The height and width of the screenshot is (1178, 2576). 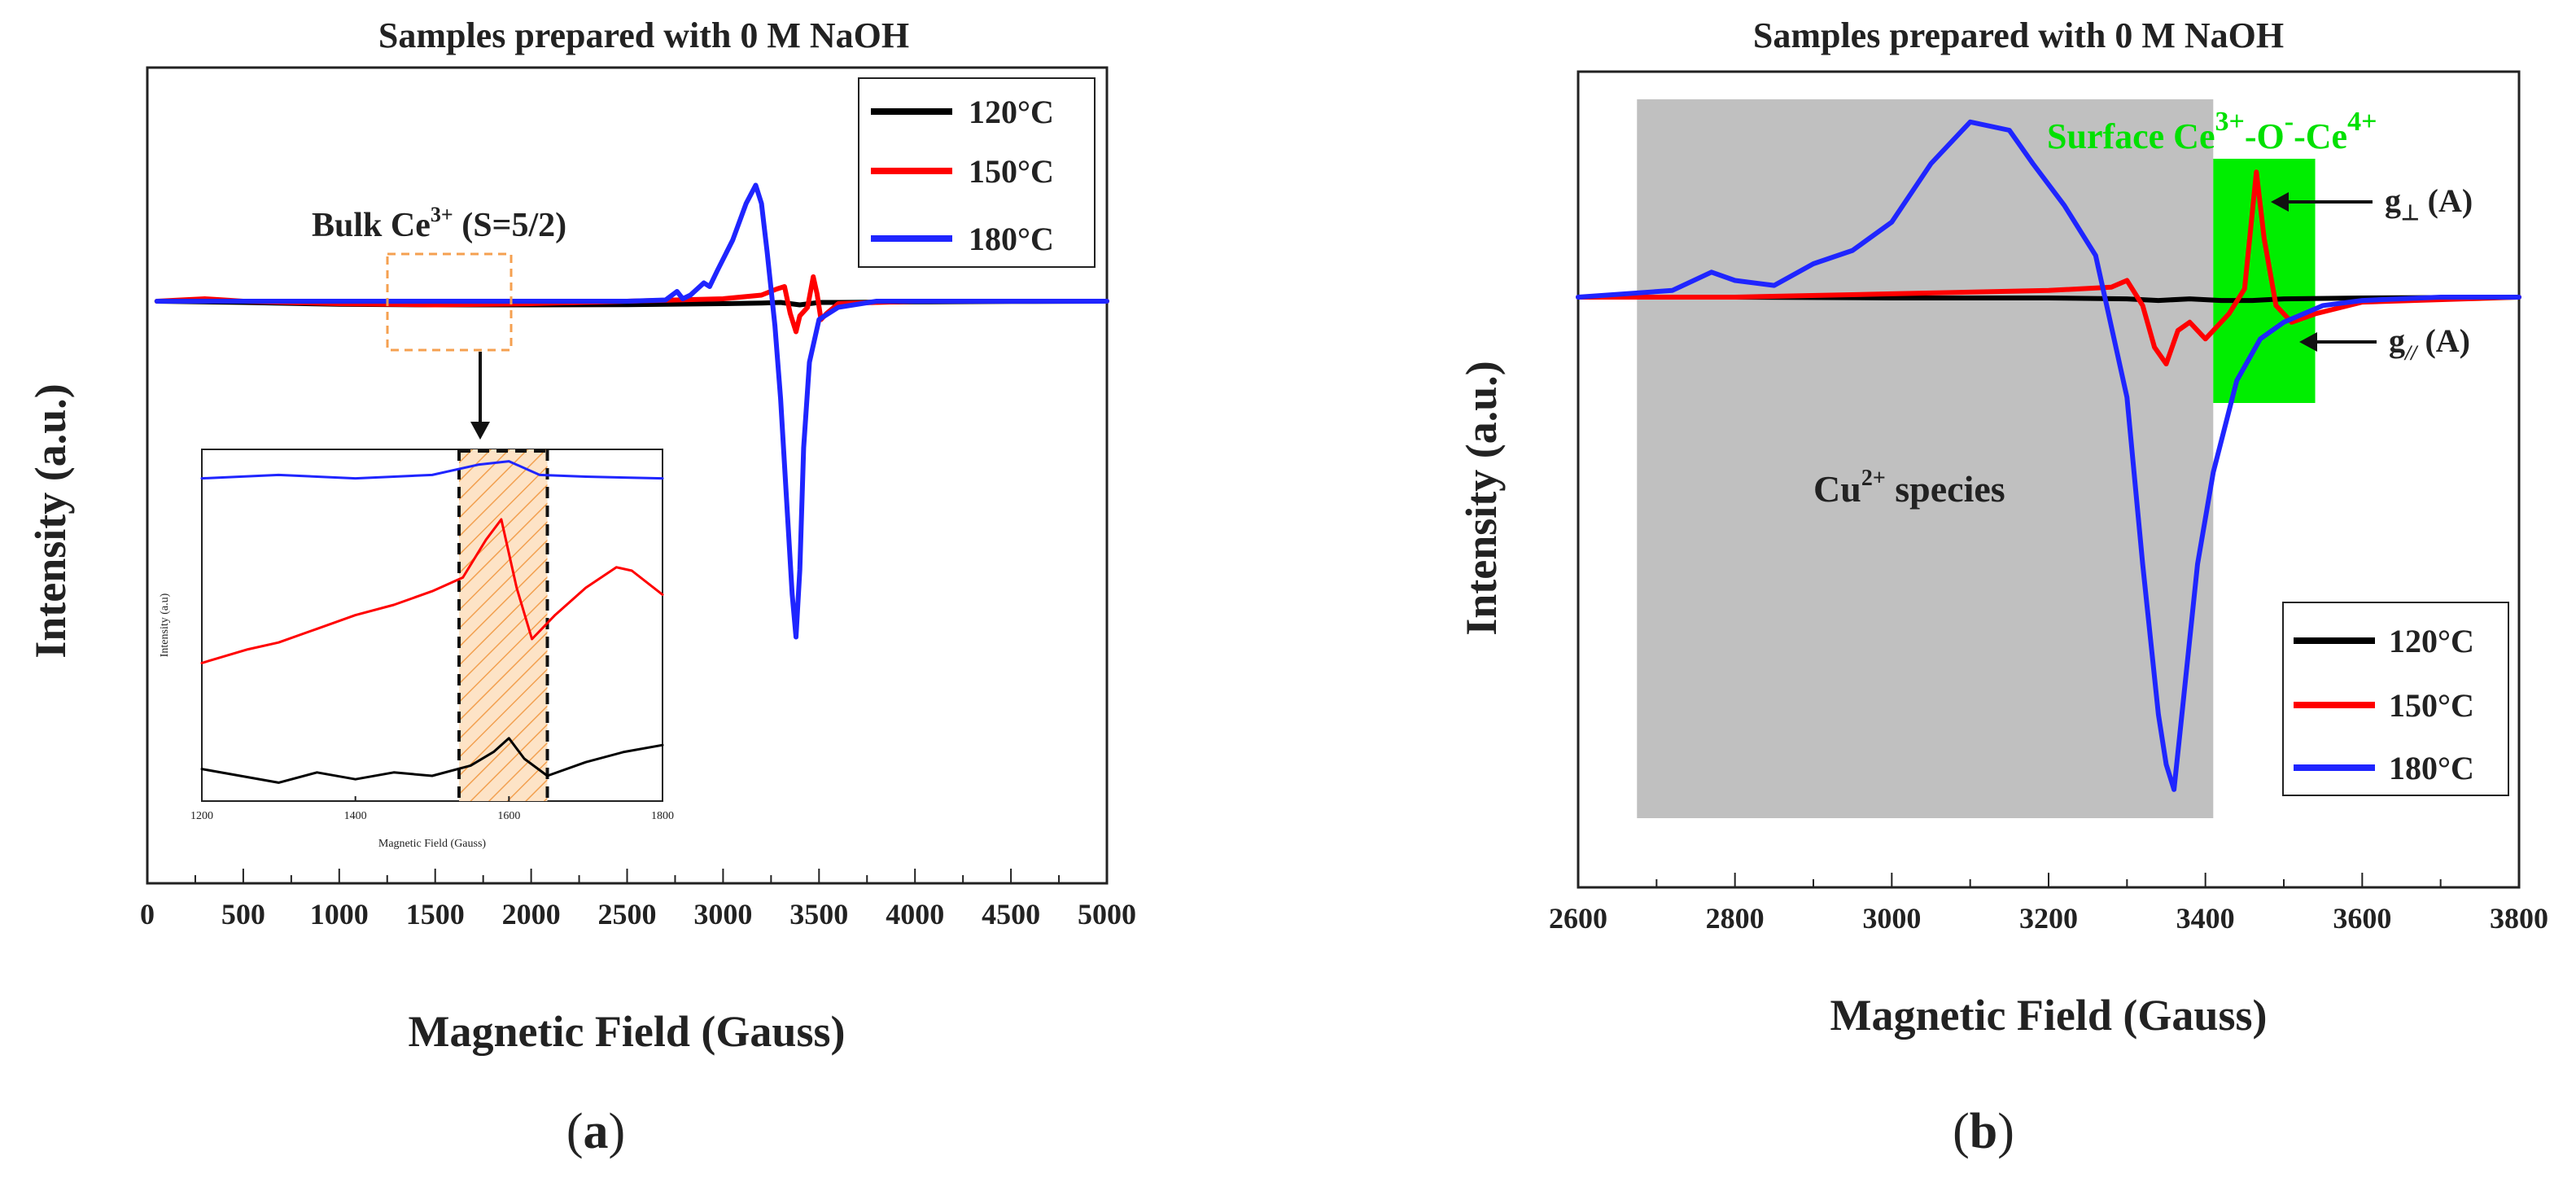 I want to click on legend-b-label-150: 150°C, so click(x=2431, y=706).